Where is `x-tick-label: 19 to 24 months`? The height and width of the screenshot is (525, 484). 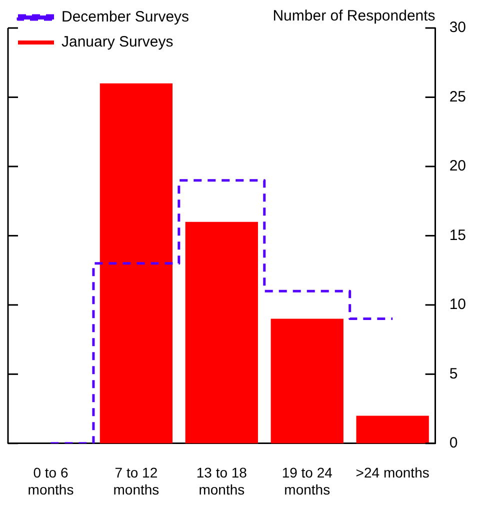
x-tick-label: 19 to 24 months is located at coordinates (307, 481).